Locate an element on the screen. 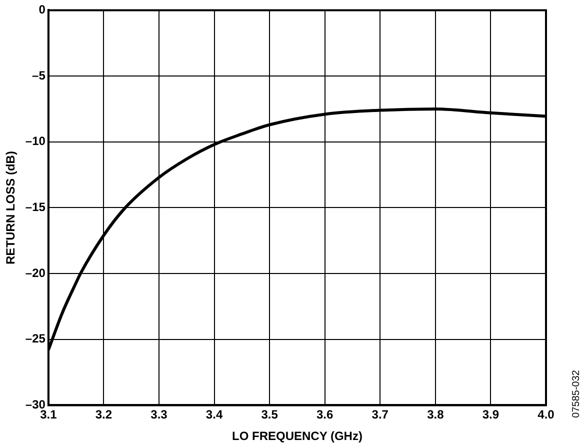  y-axis-title: RETURN LOSS (dB) is located at coordinates (11, 207).